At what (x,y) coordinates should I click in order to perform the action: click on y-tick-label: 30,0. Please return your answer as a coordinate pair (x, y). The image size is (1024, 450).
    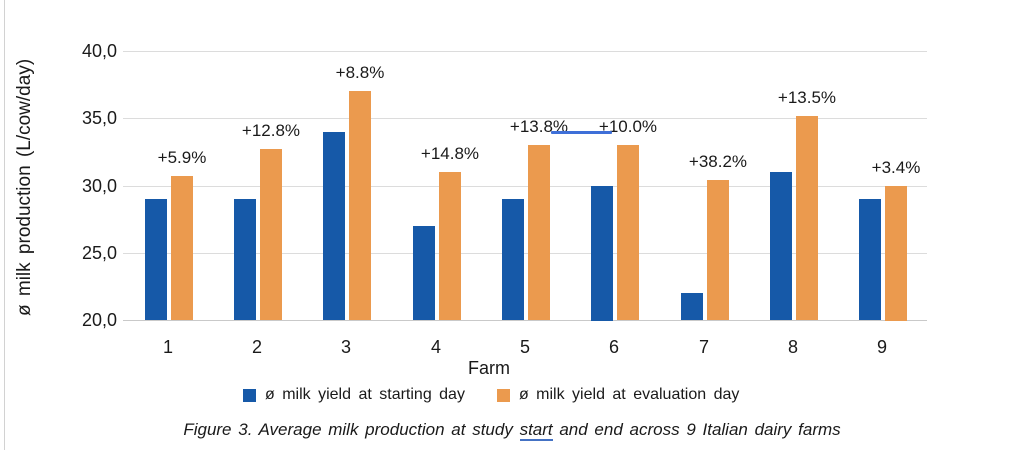
    Looking at the image, I should click on (99, 186).